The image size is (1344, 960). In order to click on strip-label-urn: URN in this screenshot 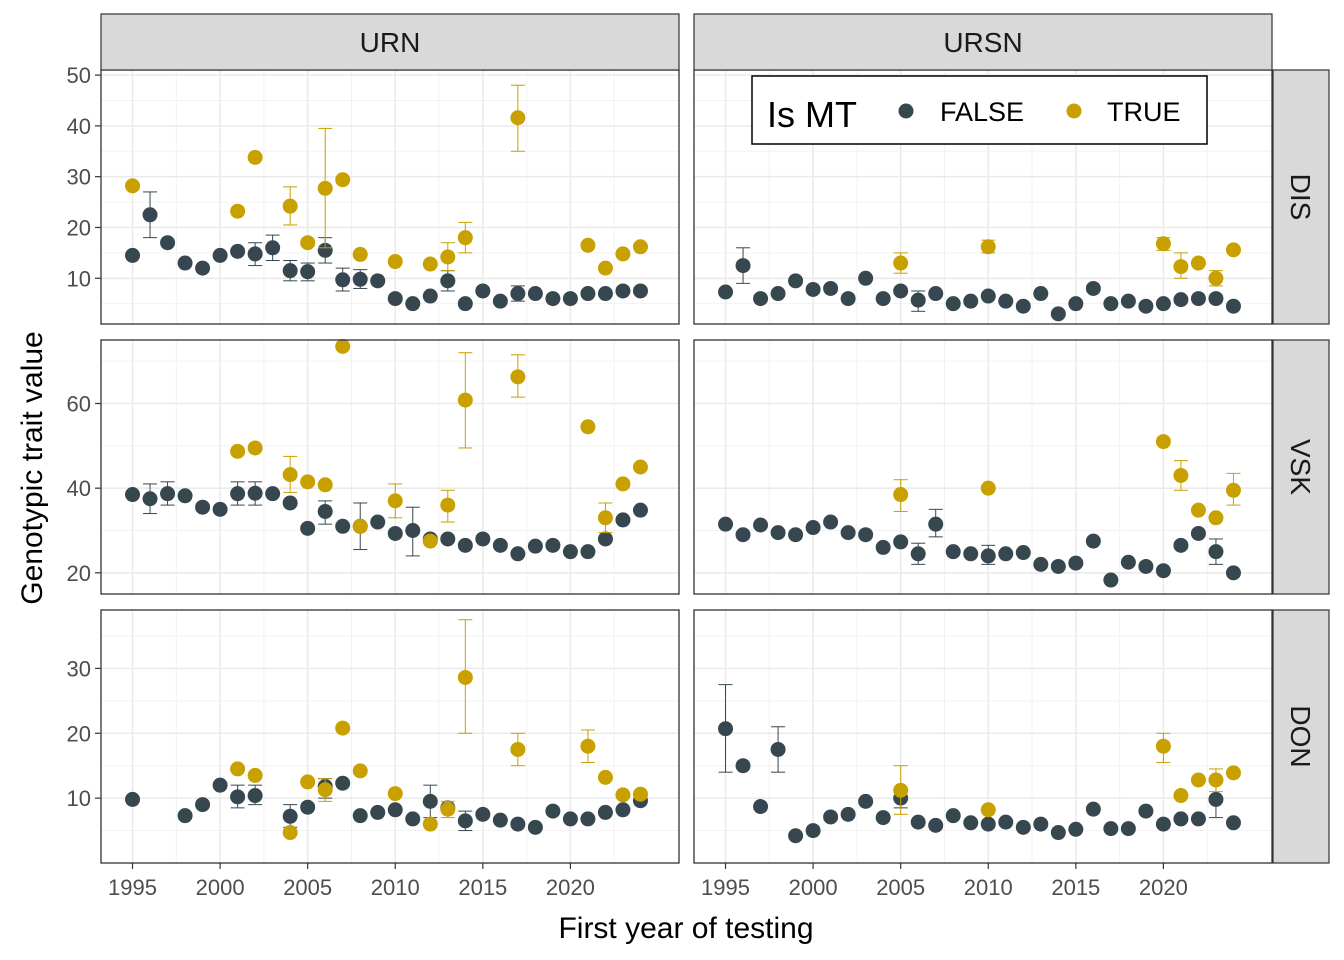, I will do `click(390, 42)`.